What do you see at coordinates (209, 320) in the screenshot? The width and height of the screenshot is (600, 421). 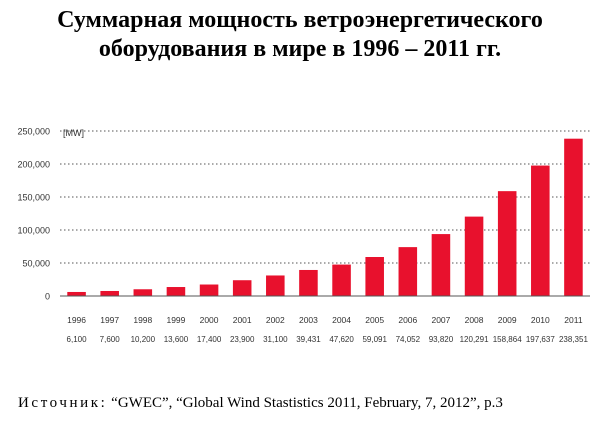 I see `x-tick-label: 2000` at bounding box center [209, 320].